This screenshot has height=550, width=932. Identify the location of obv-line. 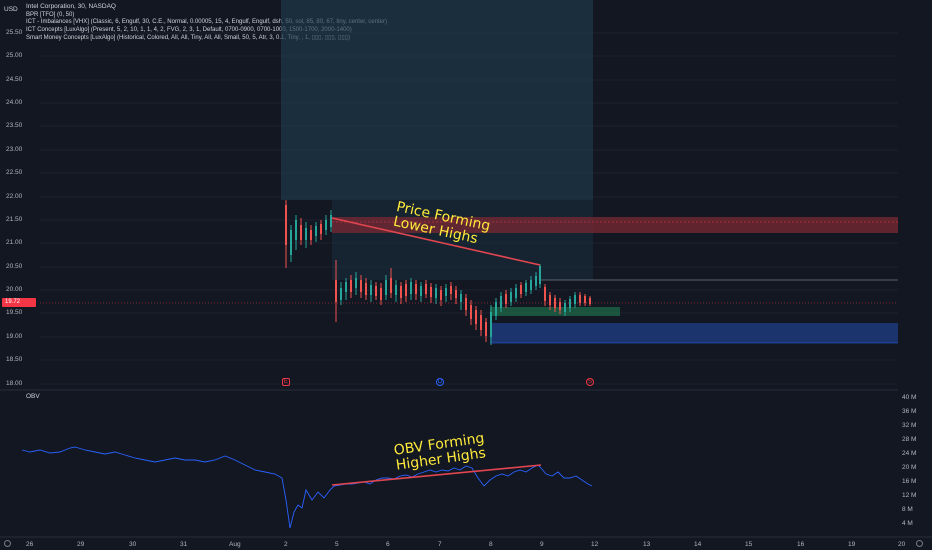
(307, 487).